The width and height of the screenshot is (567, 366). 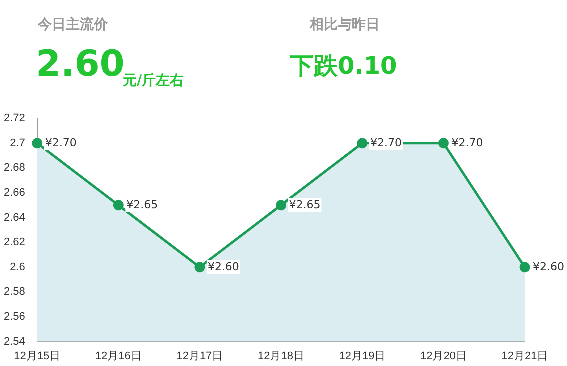 I want to click on text: 今日主流价, so click(x=73, y=25).